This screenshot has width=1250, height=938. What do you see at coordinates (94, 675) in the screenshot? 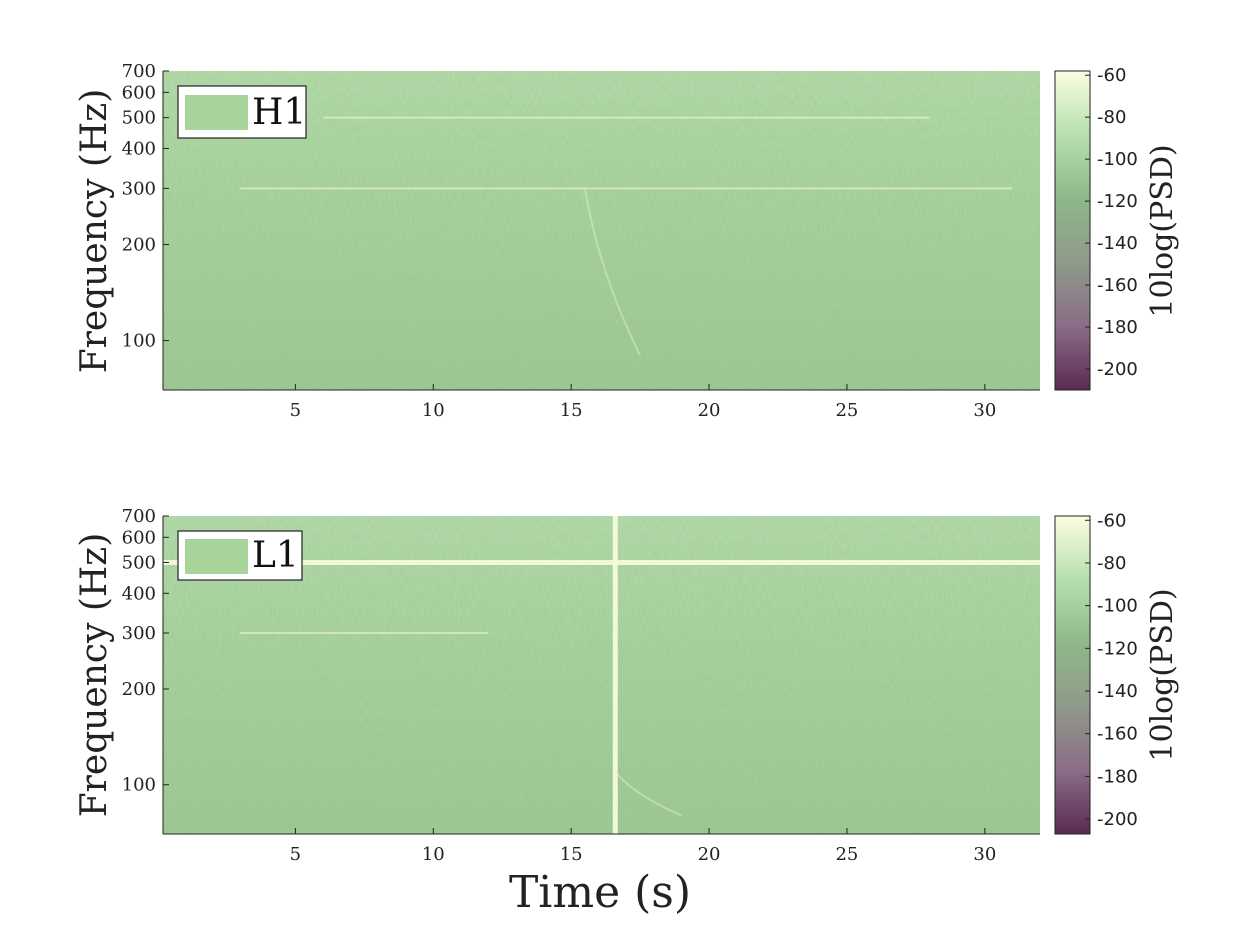
I see `y-axis-label-l1: Frequency (Hz)` at bounding box center [94, 675].